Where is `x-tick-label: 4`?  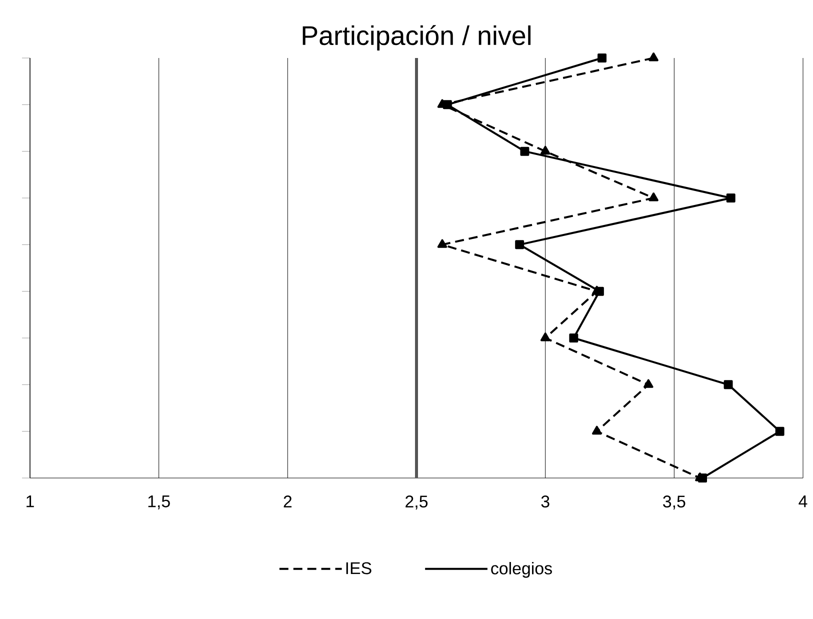 x-tick-label: 4 is located at coordinates (803, 502).